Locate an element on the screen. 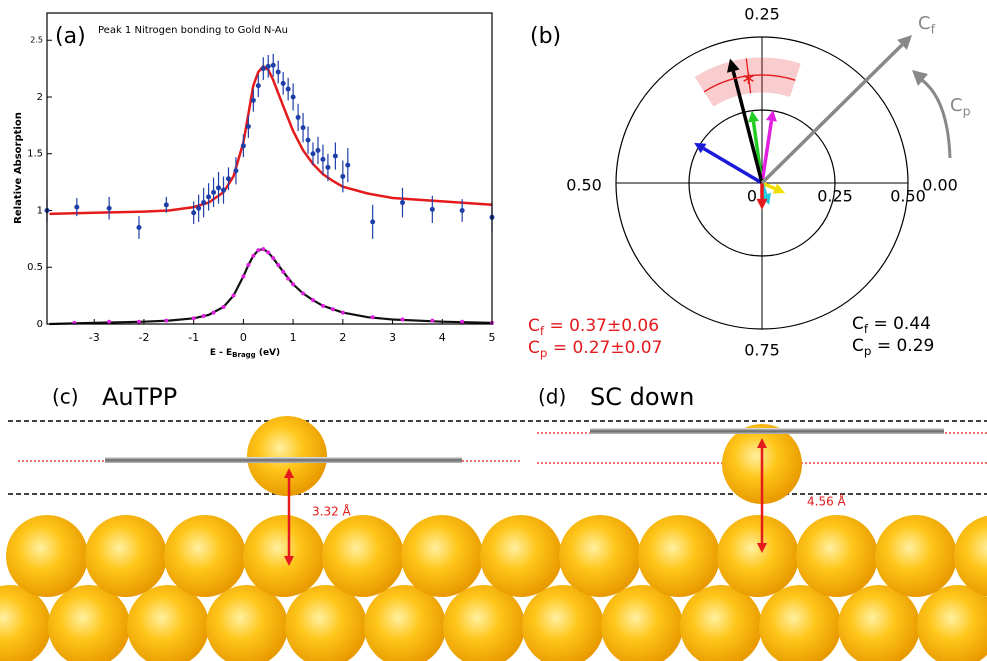 This screenshot has height=661, width=987. value-text: = 0.27±0.07 is located at coordinates (604, 348).